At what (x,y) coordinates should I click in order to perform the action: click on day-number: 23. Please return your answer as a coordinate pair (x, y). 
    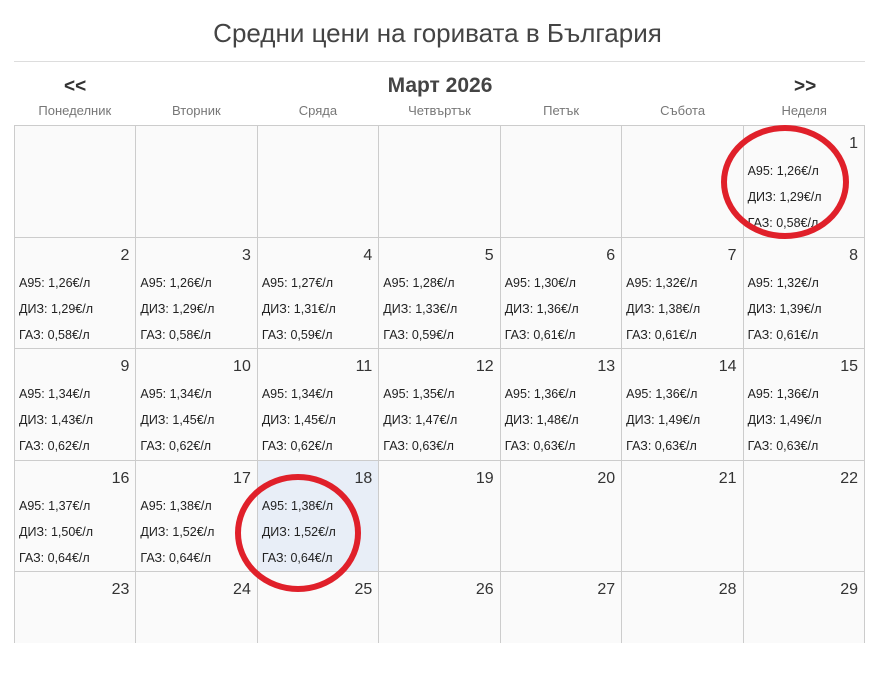
    Looking at the image, I should click on (120, 589).